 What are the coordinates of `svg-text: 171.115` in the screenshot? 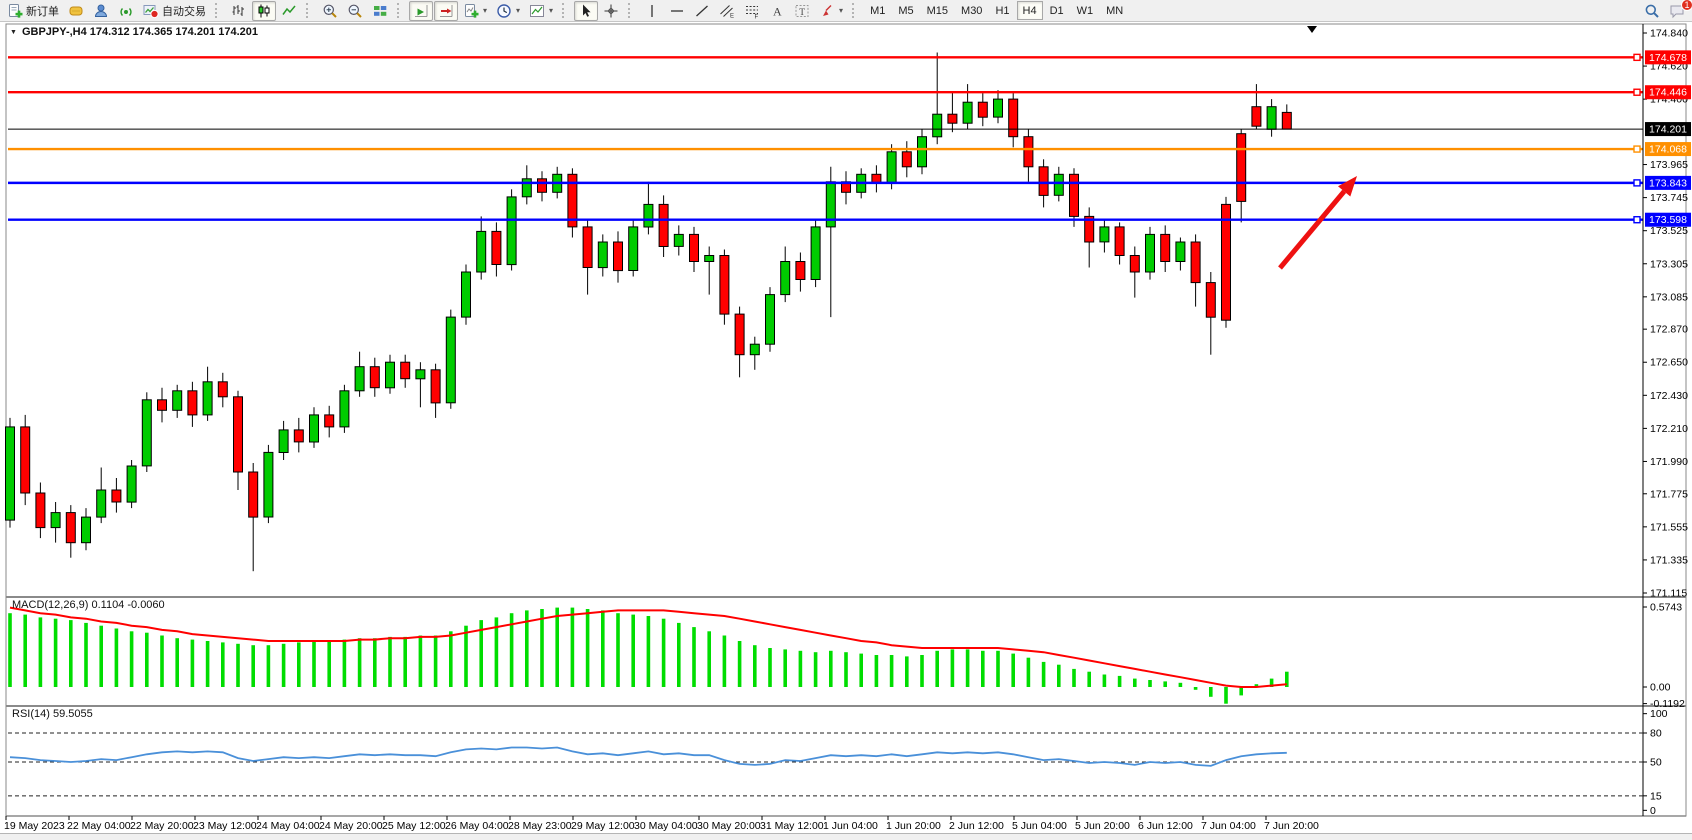 It's located at (1668, 594).